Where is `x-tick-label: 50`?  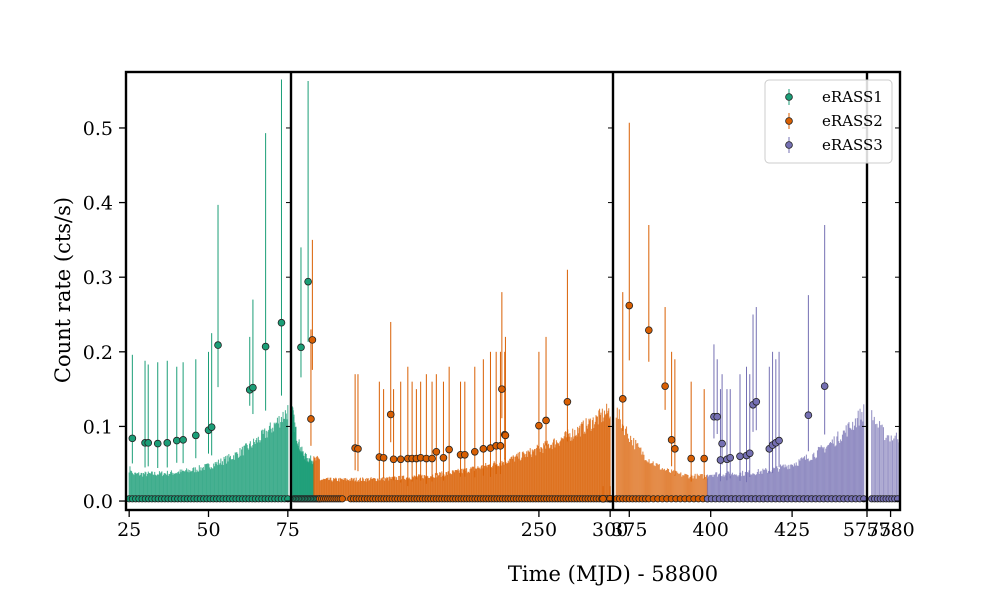
x-tick-label: 50 is located at coordinates (208, 530).